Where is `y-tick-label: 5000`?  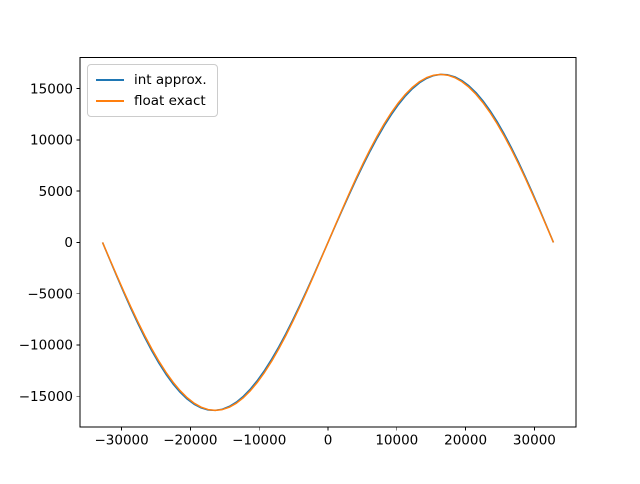 y-tick-label: 5000 is located at coordinates (56, 192).